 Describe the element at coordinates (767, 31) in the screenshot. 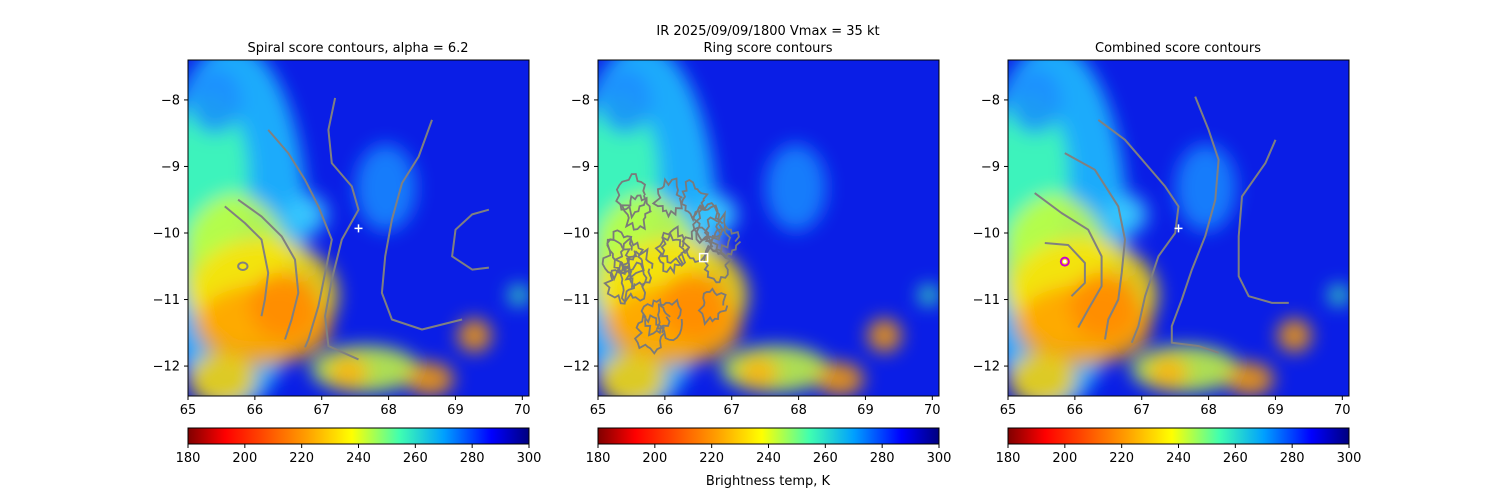

I see `figure-suptitle: IR 2025/09/09/1800 Vmax = 35 kt` at that location.